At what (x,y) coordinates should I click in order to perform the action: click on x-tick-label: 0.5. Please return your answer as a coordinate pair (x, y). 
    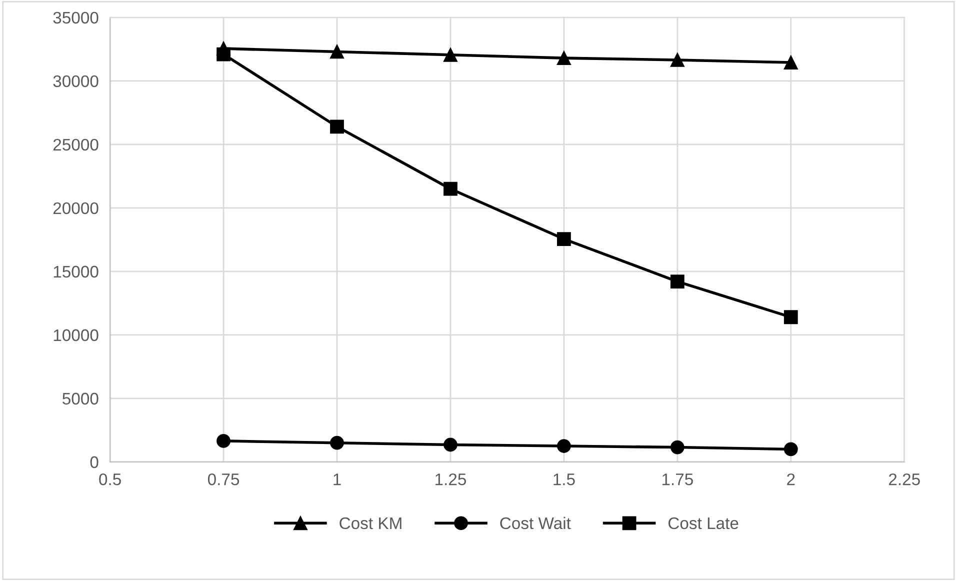
    Looking at the image, I should click on (110, 479).